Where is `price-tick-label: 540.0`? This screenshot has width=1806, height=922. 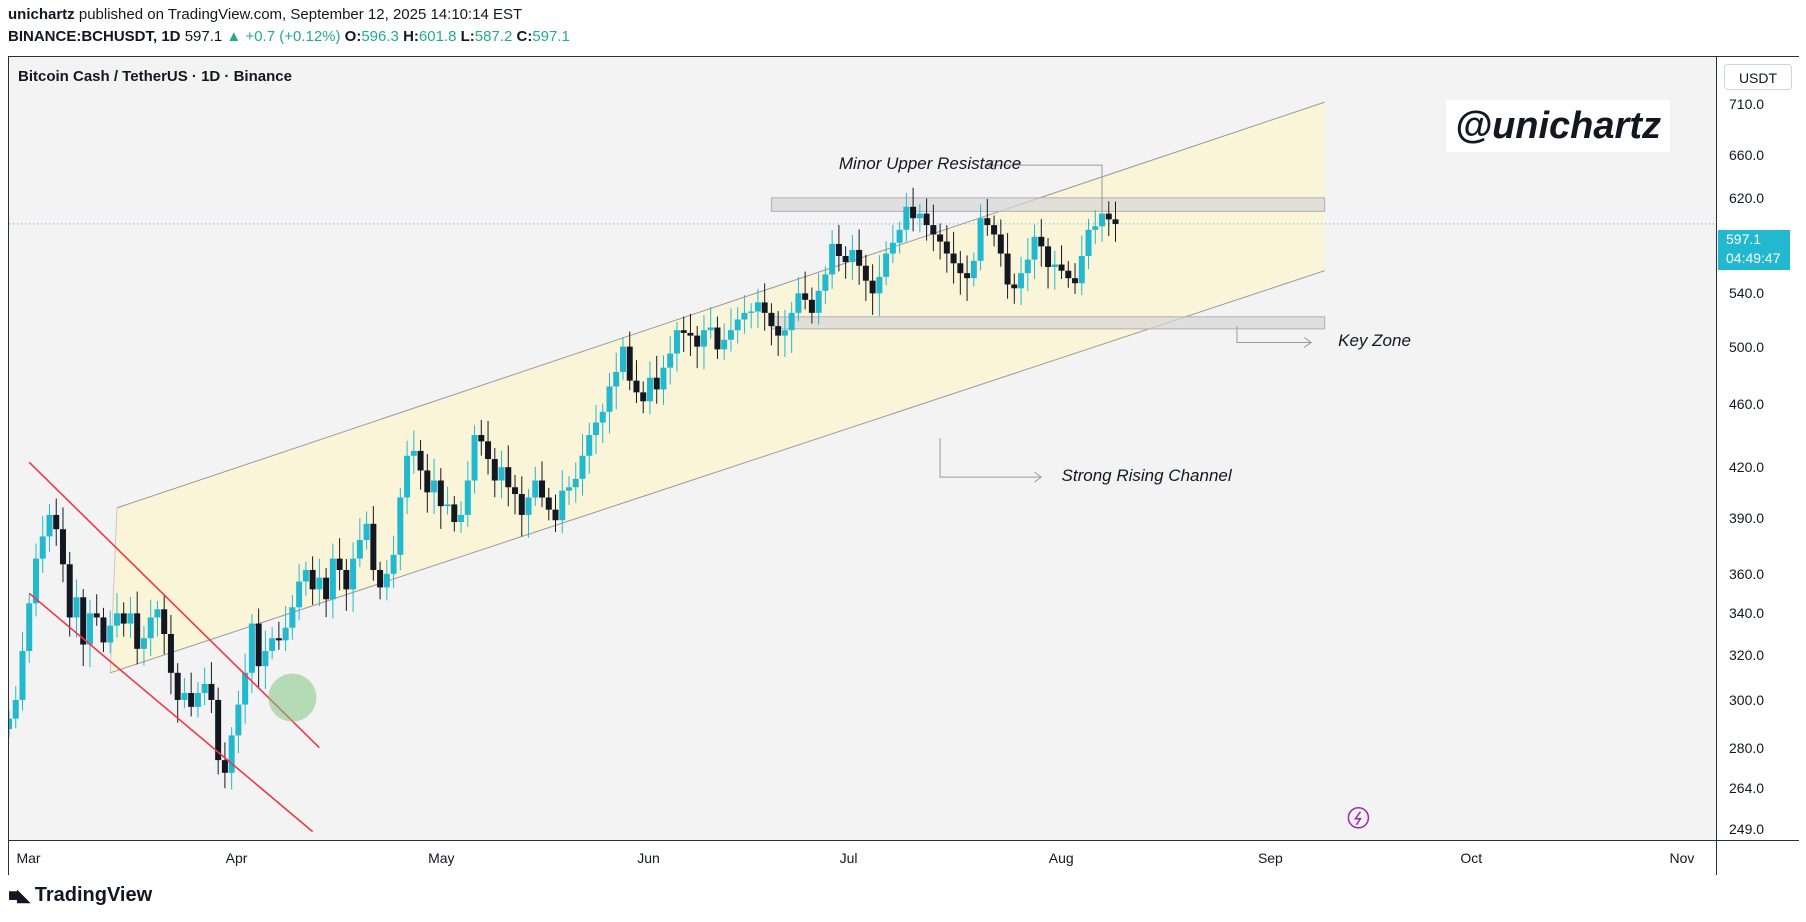 price-tick-label: 540.0 is located at coordinates (1747, 293).